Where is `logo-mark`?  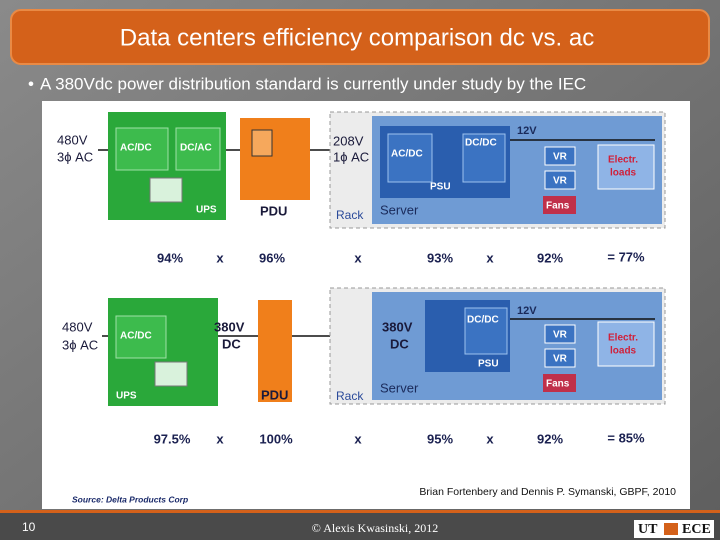
logo-mark is located at coordinates (671, 529).